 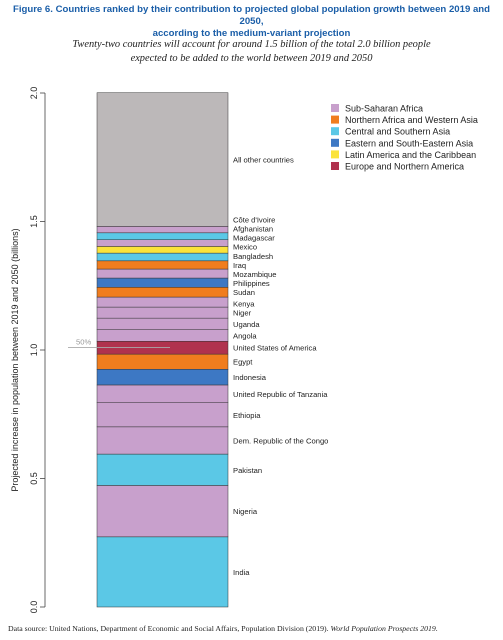 I want to click on legend-label: Eastern and South-Eastern Asia, so click(x=409, y=143).